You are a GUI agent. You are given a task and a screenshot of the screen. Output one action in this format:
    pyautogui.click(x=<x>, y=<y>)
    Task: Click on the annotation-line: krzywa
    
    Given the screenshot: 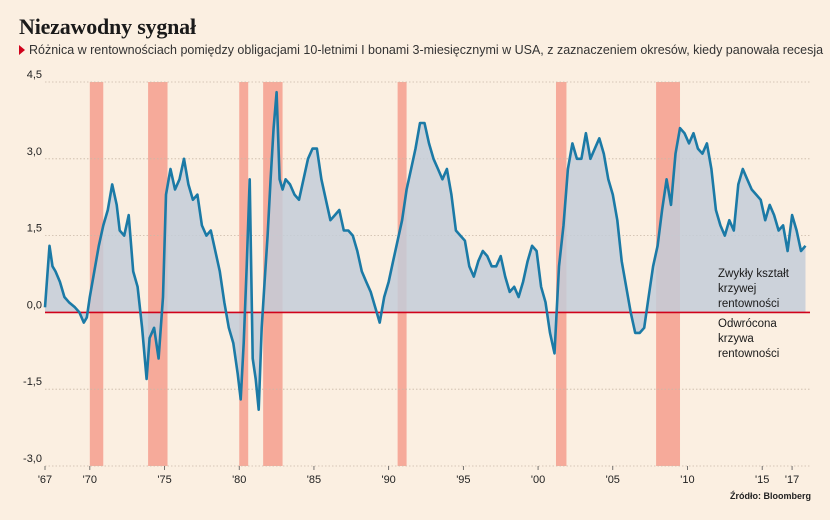 What is the action you would take?
    pyautogui.click(x=736, y=339)
    